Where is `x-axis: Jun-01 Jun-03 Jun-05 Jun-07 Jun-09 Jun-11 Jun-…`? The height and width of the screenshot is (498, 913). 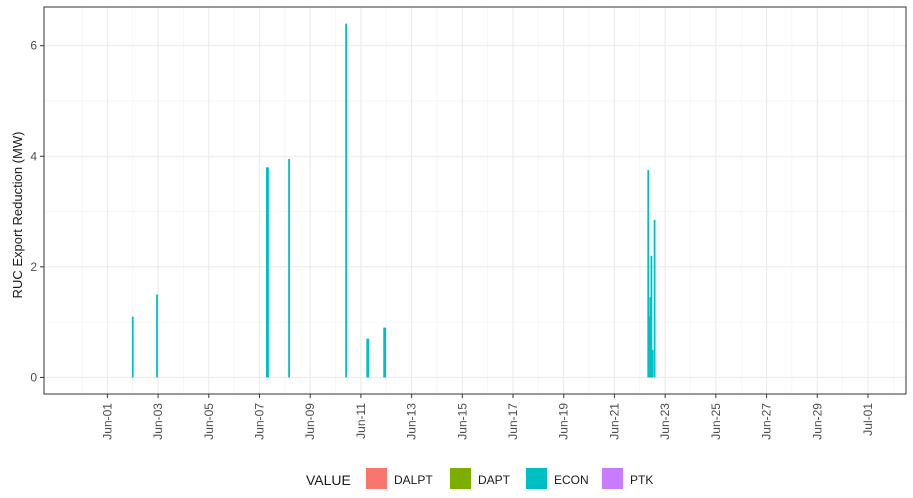 x-axis: Jun-01 Jun-03 Jun-05 Jun-07 Jun-09 Jun-11 Jun-… is located at coordinates (487, 417).